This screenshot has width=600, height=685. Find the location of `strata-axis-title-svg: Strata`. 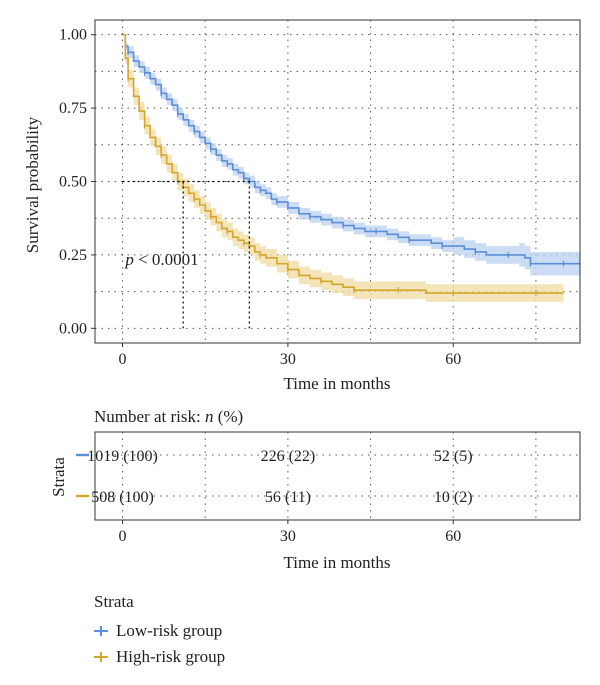

strata-axis-title-svg: Strata is located at coordinates (58, 477).